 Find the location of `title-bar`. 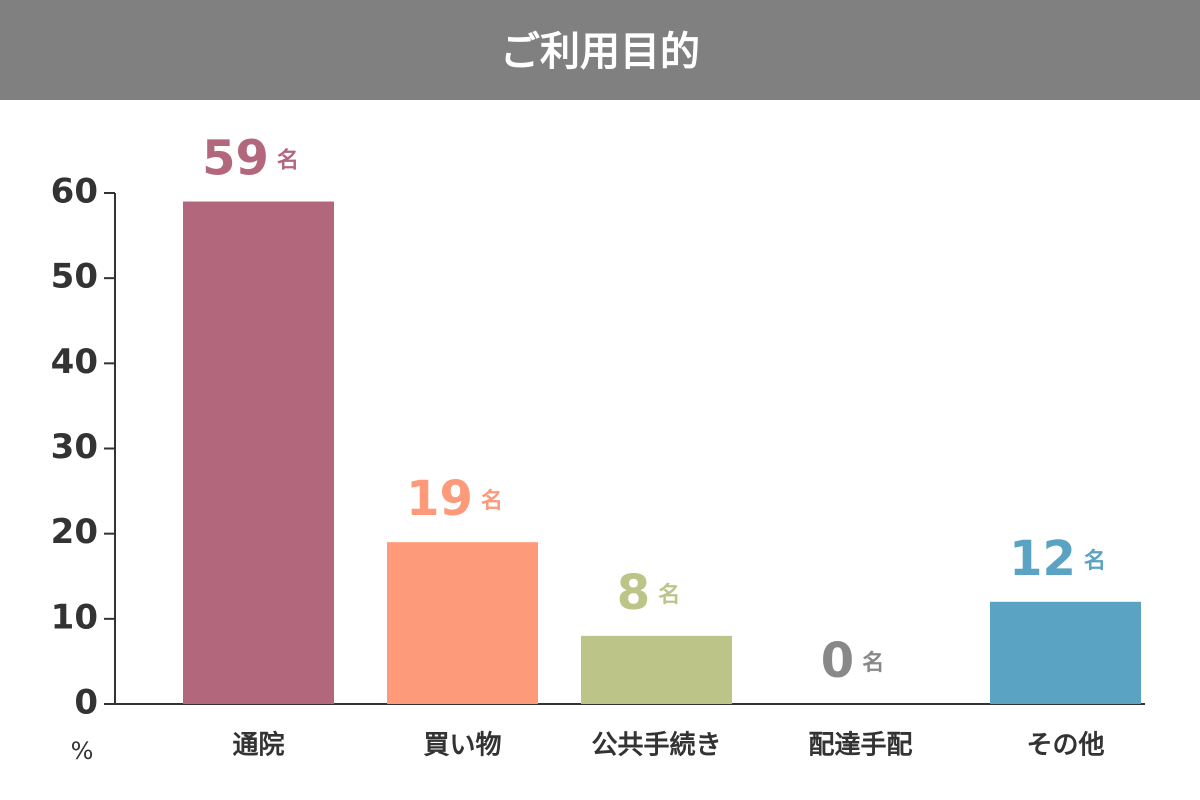

title-bar is located at coordinates (600, 50).